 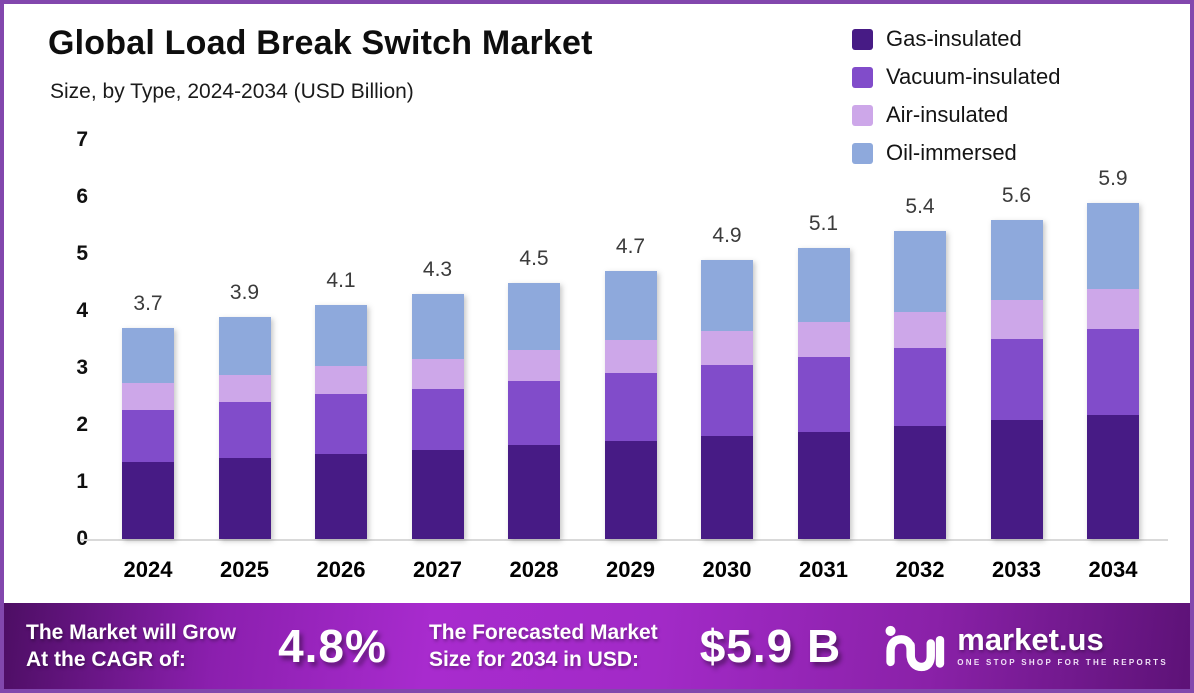 What do you see at coordinates (437, 569) in the screenshot?
I see `x-axis-tick-label: 2027` at bounding box center [437, 569].